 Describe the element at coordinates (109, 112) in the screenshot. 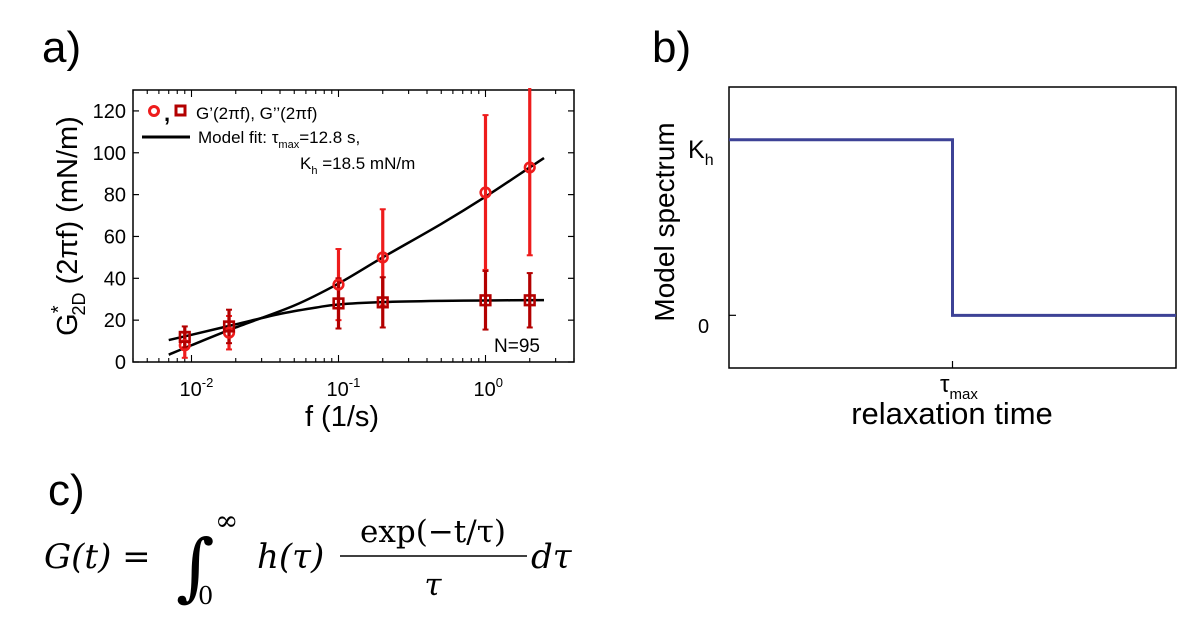

I see `y-tick-label: 120` at that location.